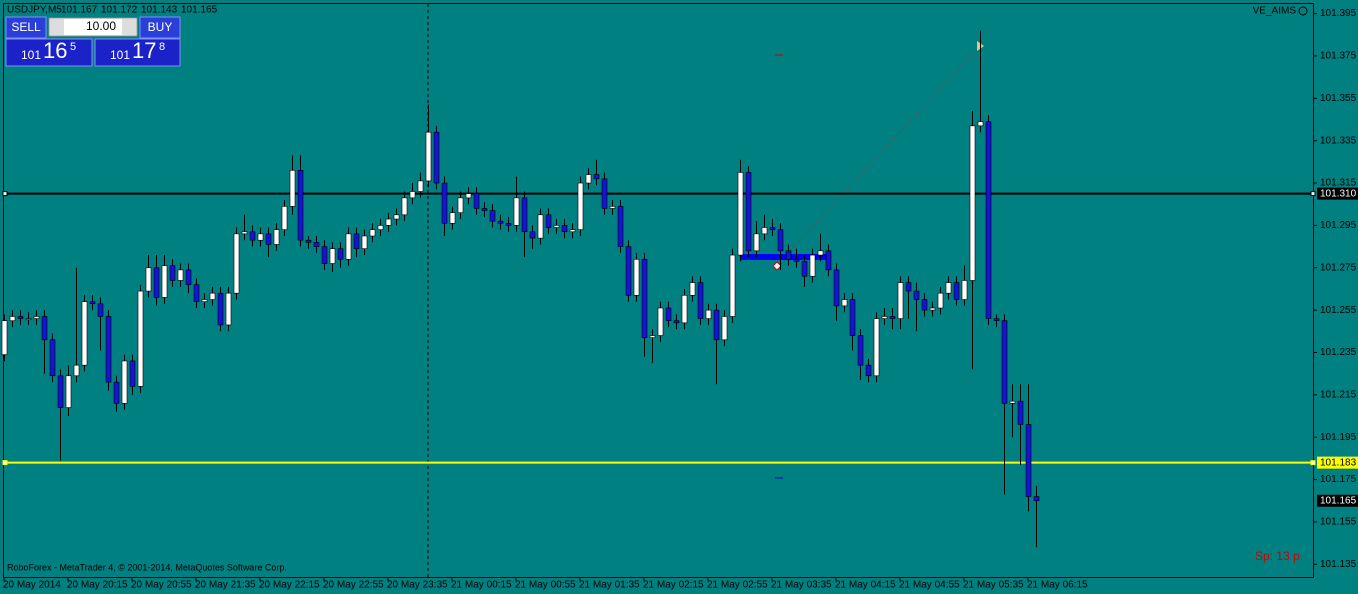  I want to click on bid-box, so click(49, 52).